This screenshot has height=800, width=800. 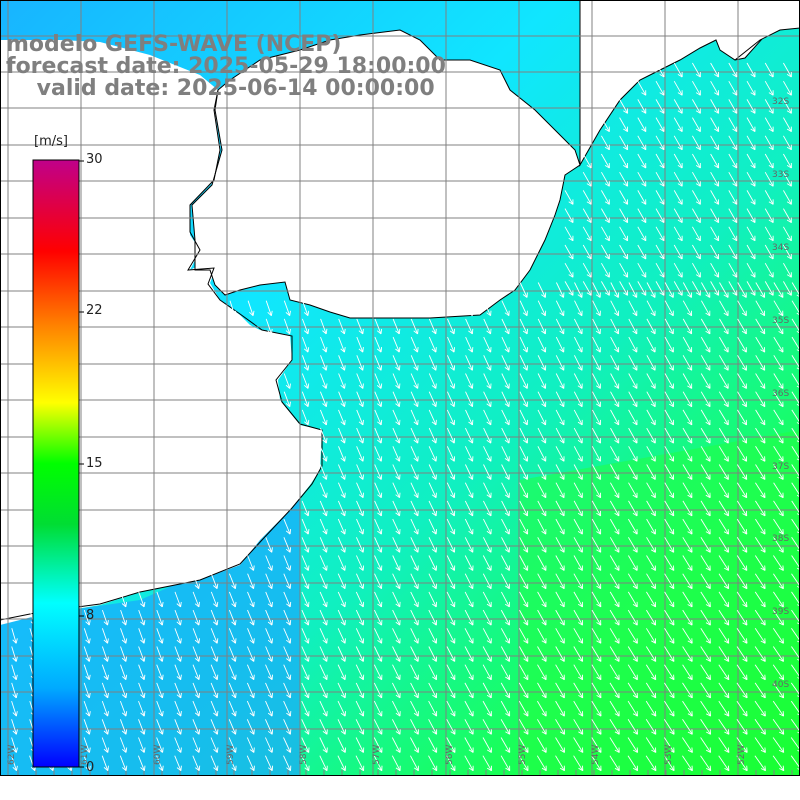 I want to click on lat-label: 39S, so click(x=780, y=612).